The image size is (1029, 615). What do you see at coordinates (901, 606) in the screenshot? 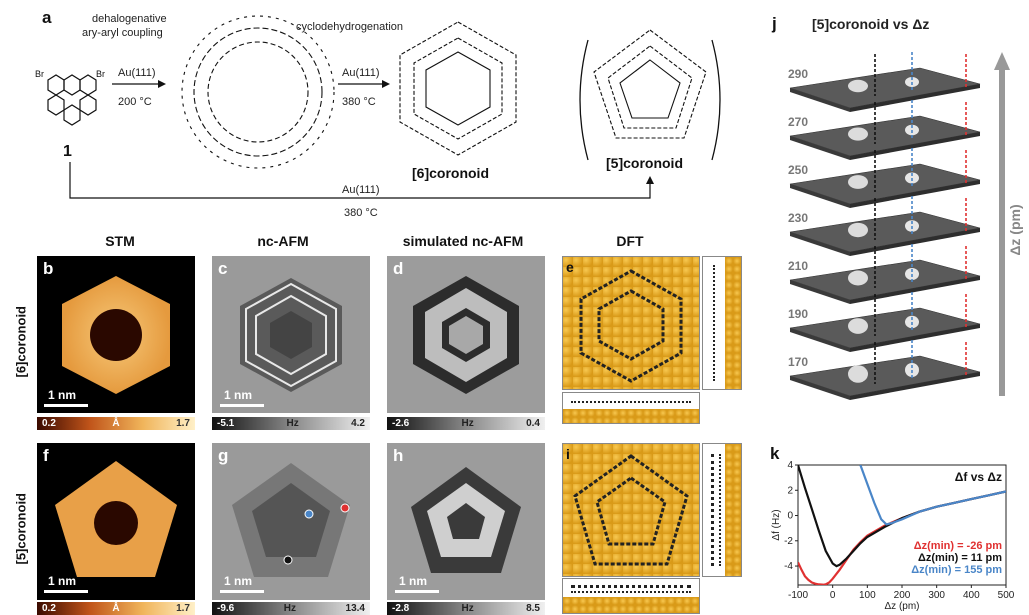
I see `x-axis-label: Δz (pm)` at bounding box center [901, 606].